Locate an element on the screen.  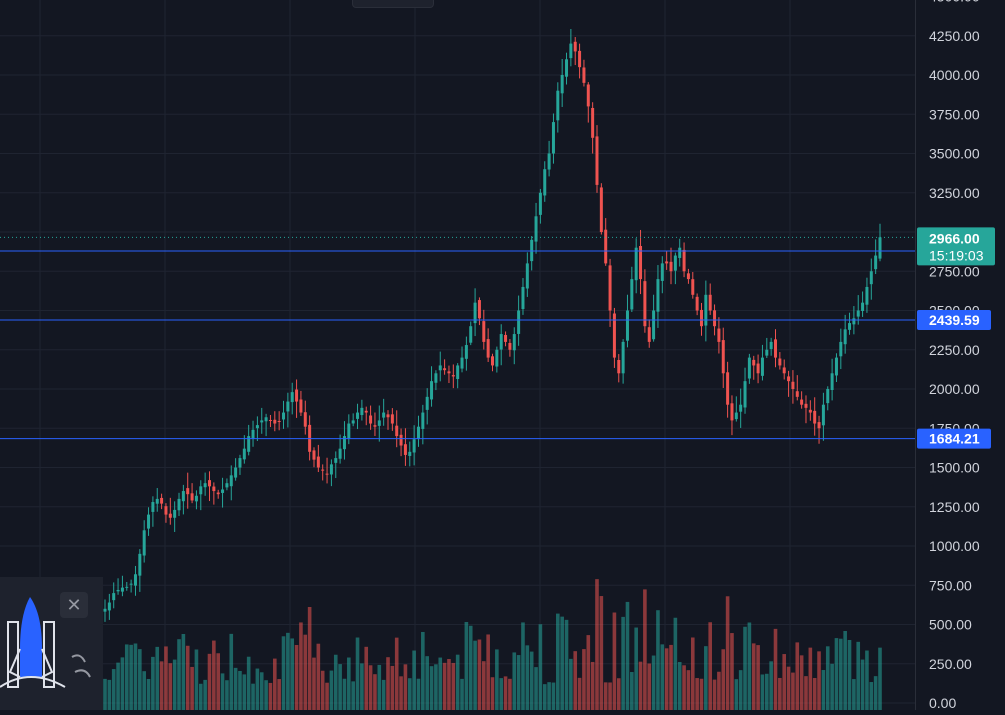
y-tick-label: 1250.00 is located at coordinates (954, 507).